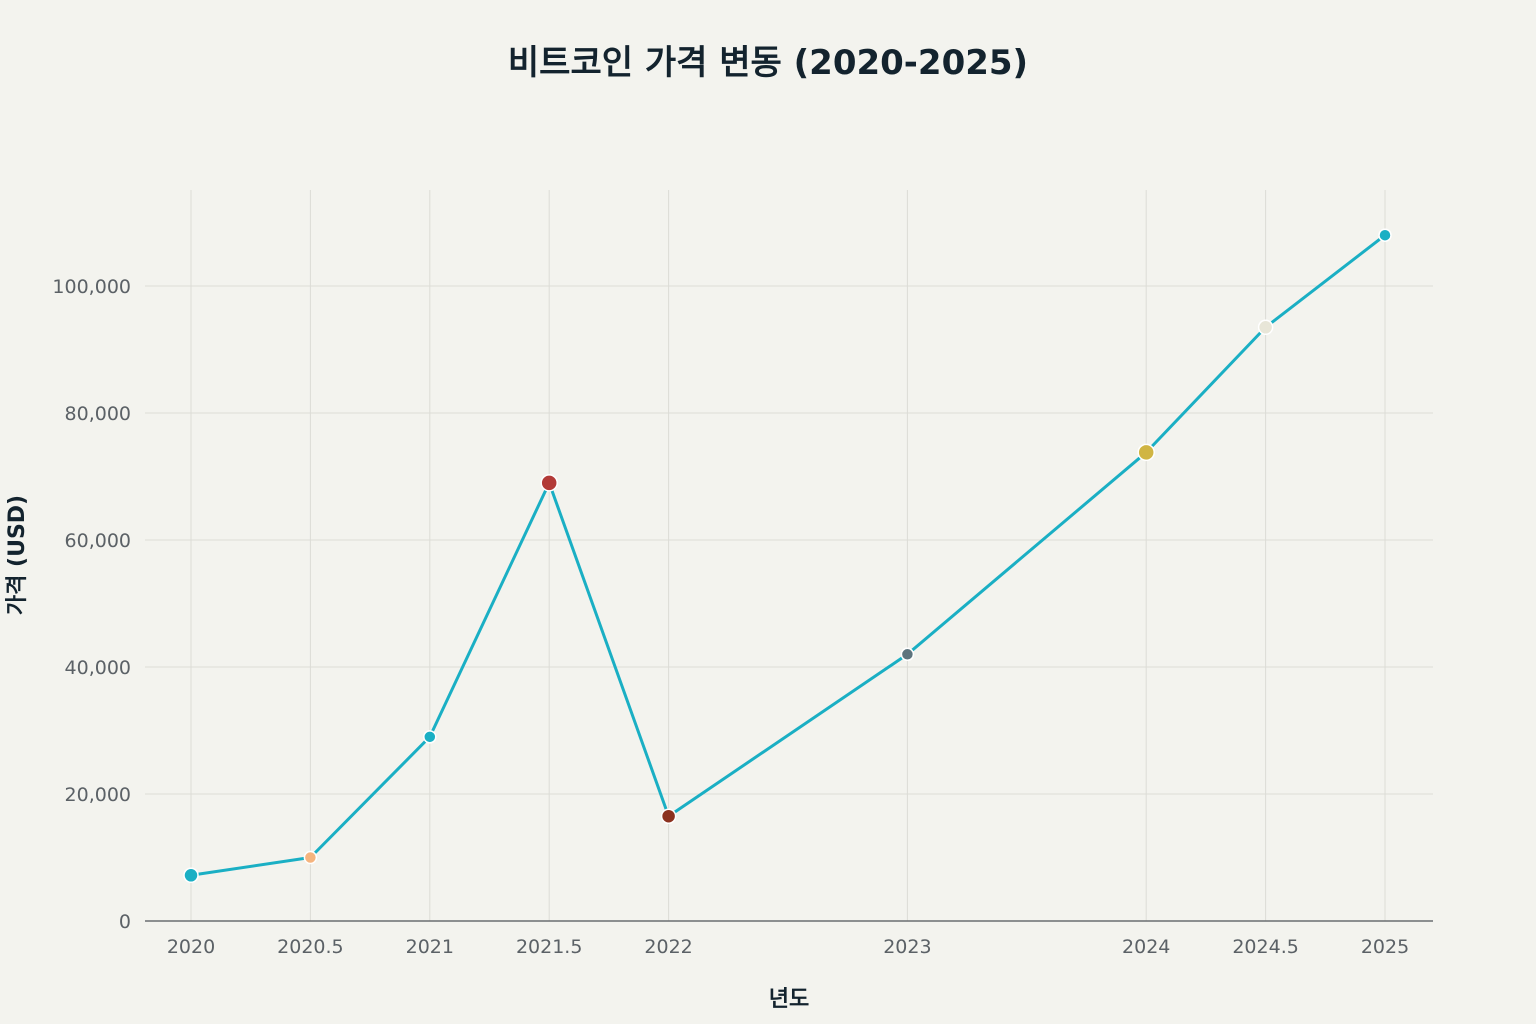  What do you see at coordinates (1385, 947) in the screenshot?
I see `x-tick-label: 2025` at bounding box center [1385, 947].